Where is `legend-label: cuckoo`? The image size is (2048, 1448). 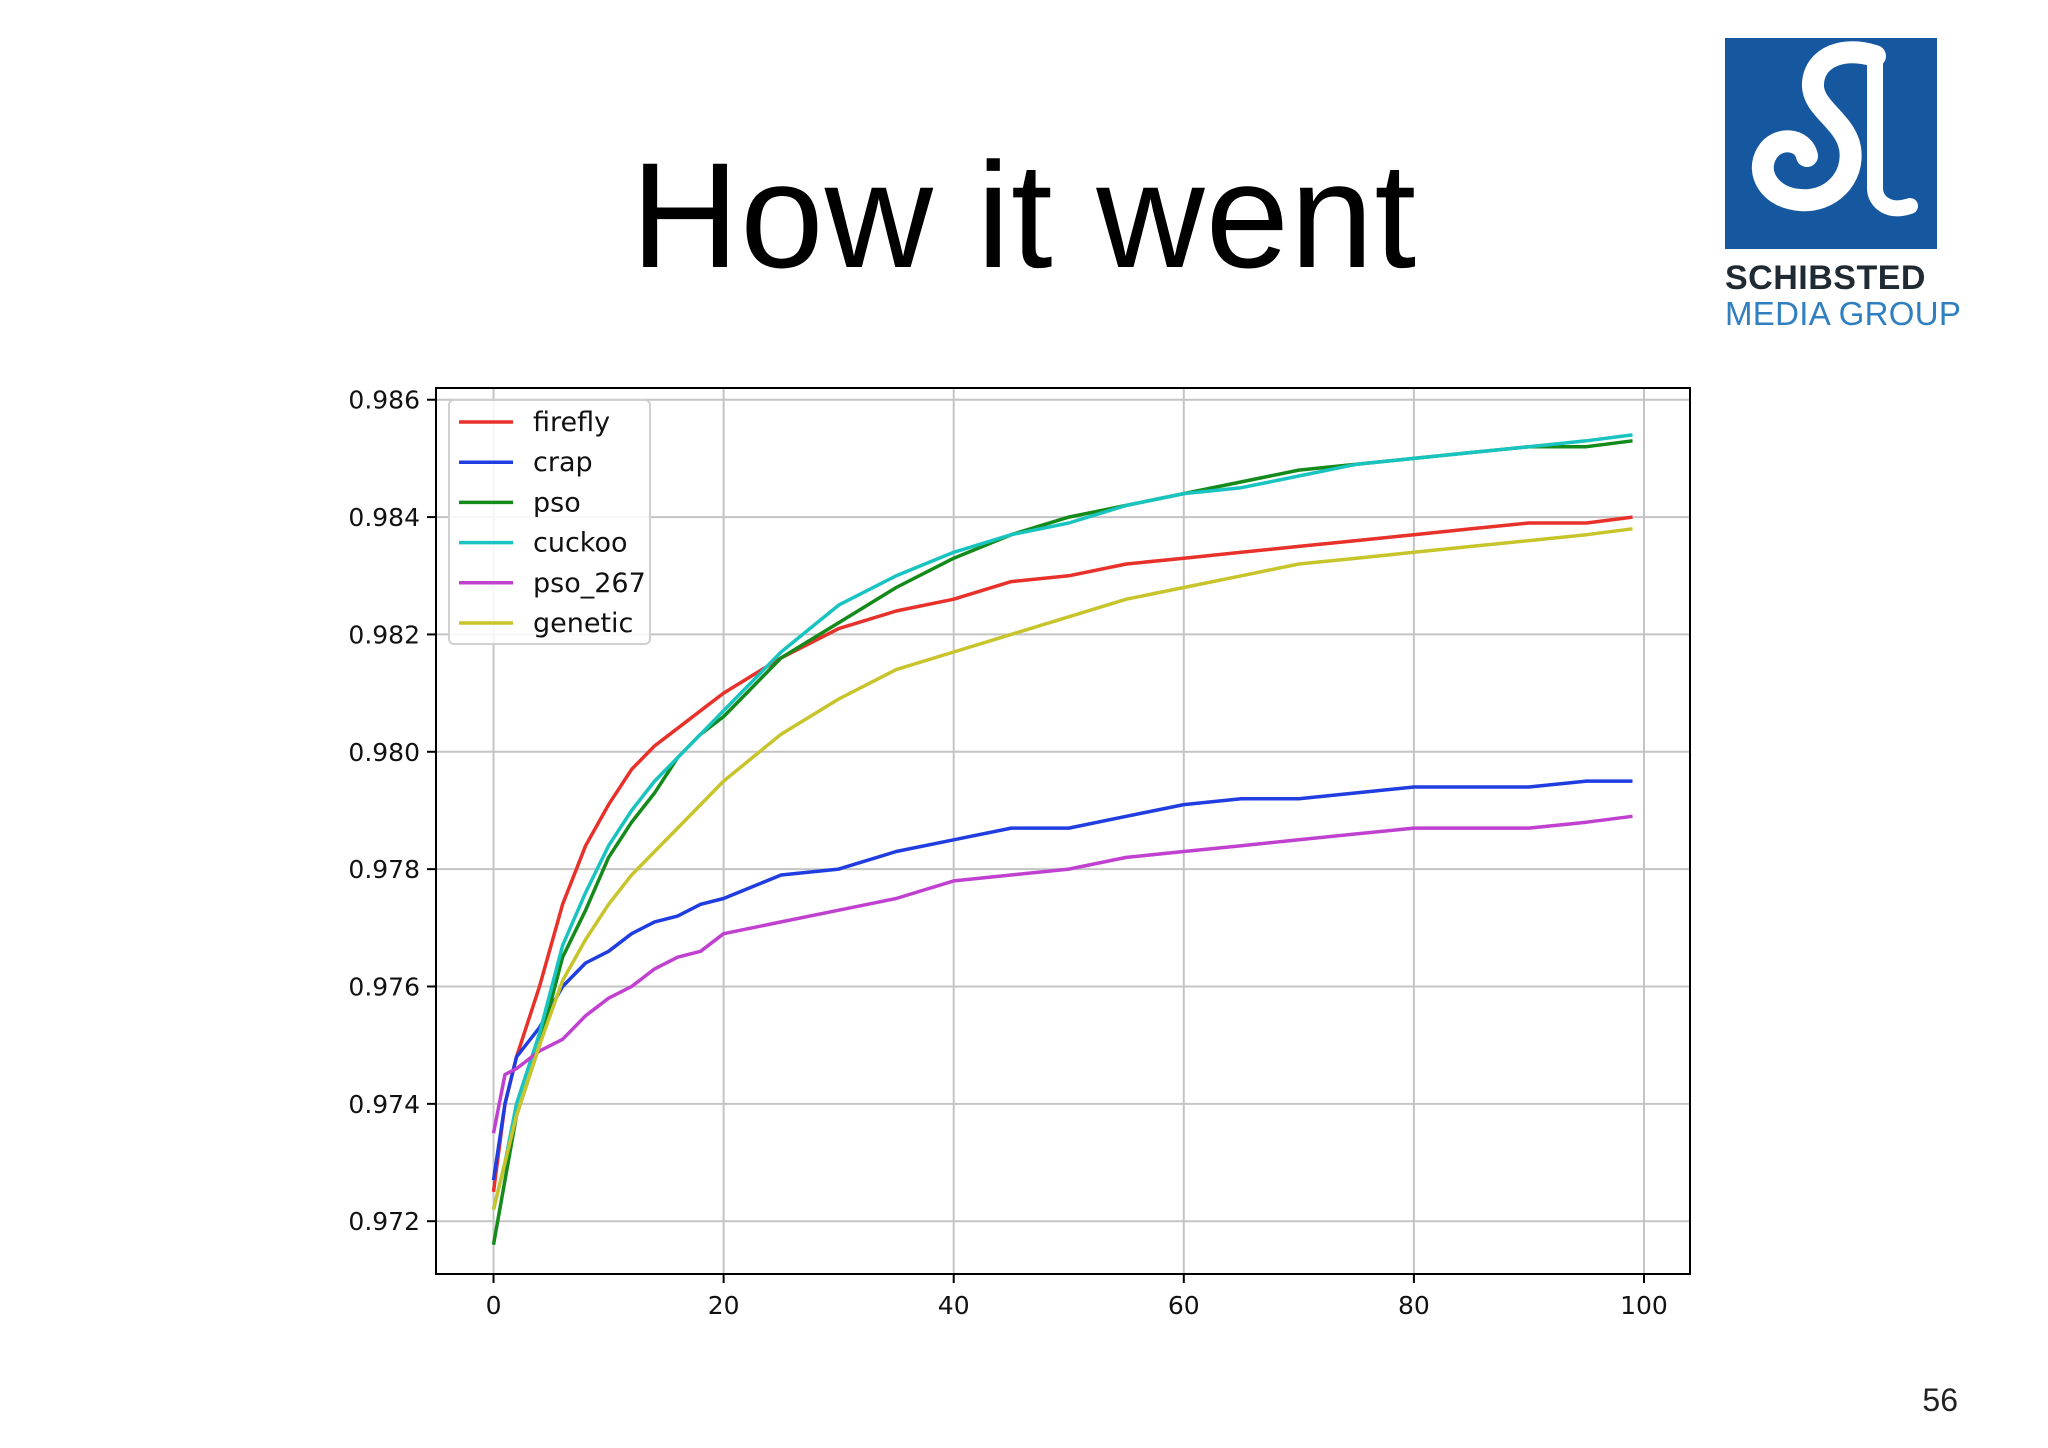 legend-label: cuckoo is located at coordinates (580, 543).